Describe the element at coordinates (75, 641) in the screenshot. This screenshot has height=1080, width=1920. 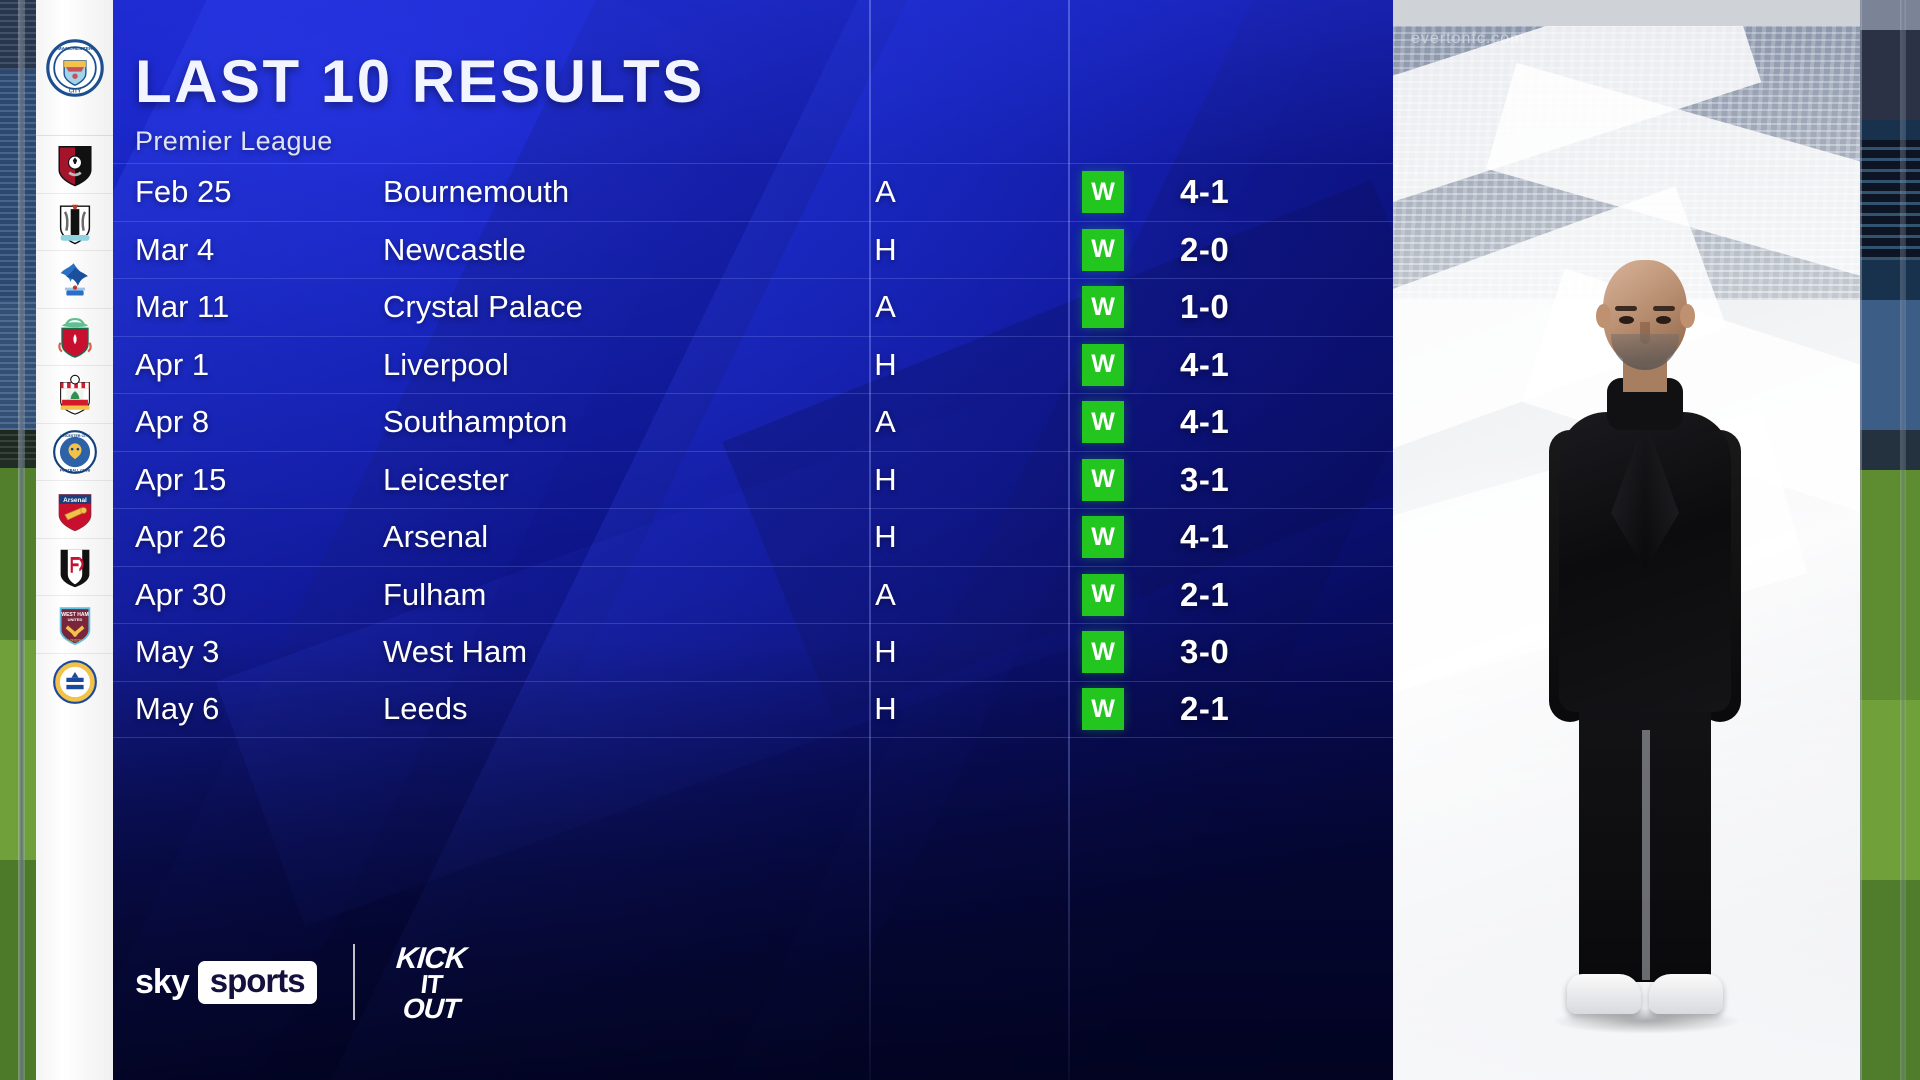
I see `svg-text: LONDON` at that location.